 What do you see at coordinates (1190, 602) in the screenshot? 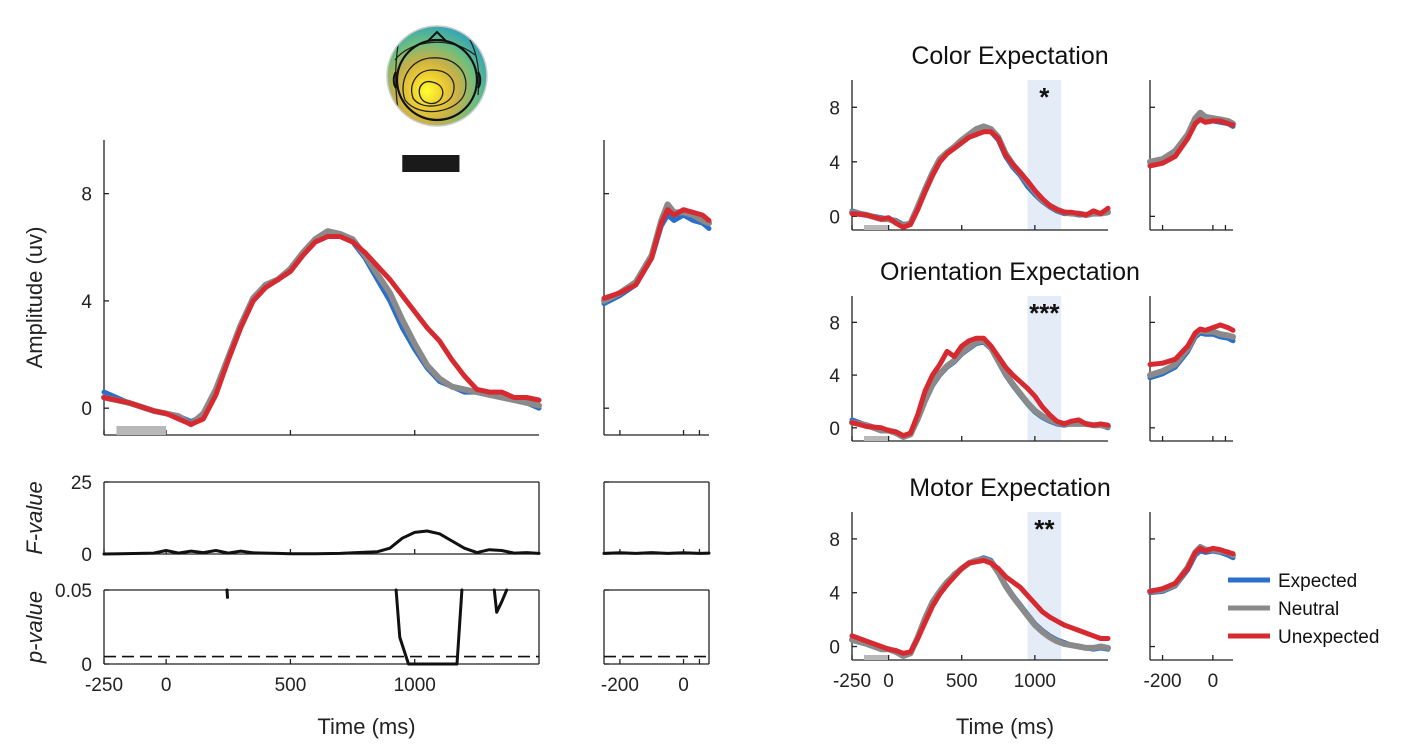
I see `panel-motor_resp: -200 0` at bounding box center [1190, 602].